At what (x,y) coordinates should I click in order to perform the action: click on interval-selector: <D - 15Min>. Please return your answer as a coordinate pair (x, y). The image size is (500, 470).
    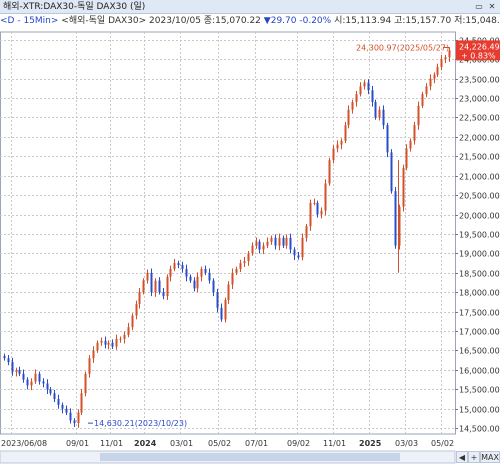
    Looking at the image, I should click on (29, 21).